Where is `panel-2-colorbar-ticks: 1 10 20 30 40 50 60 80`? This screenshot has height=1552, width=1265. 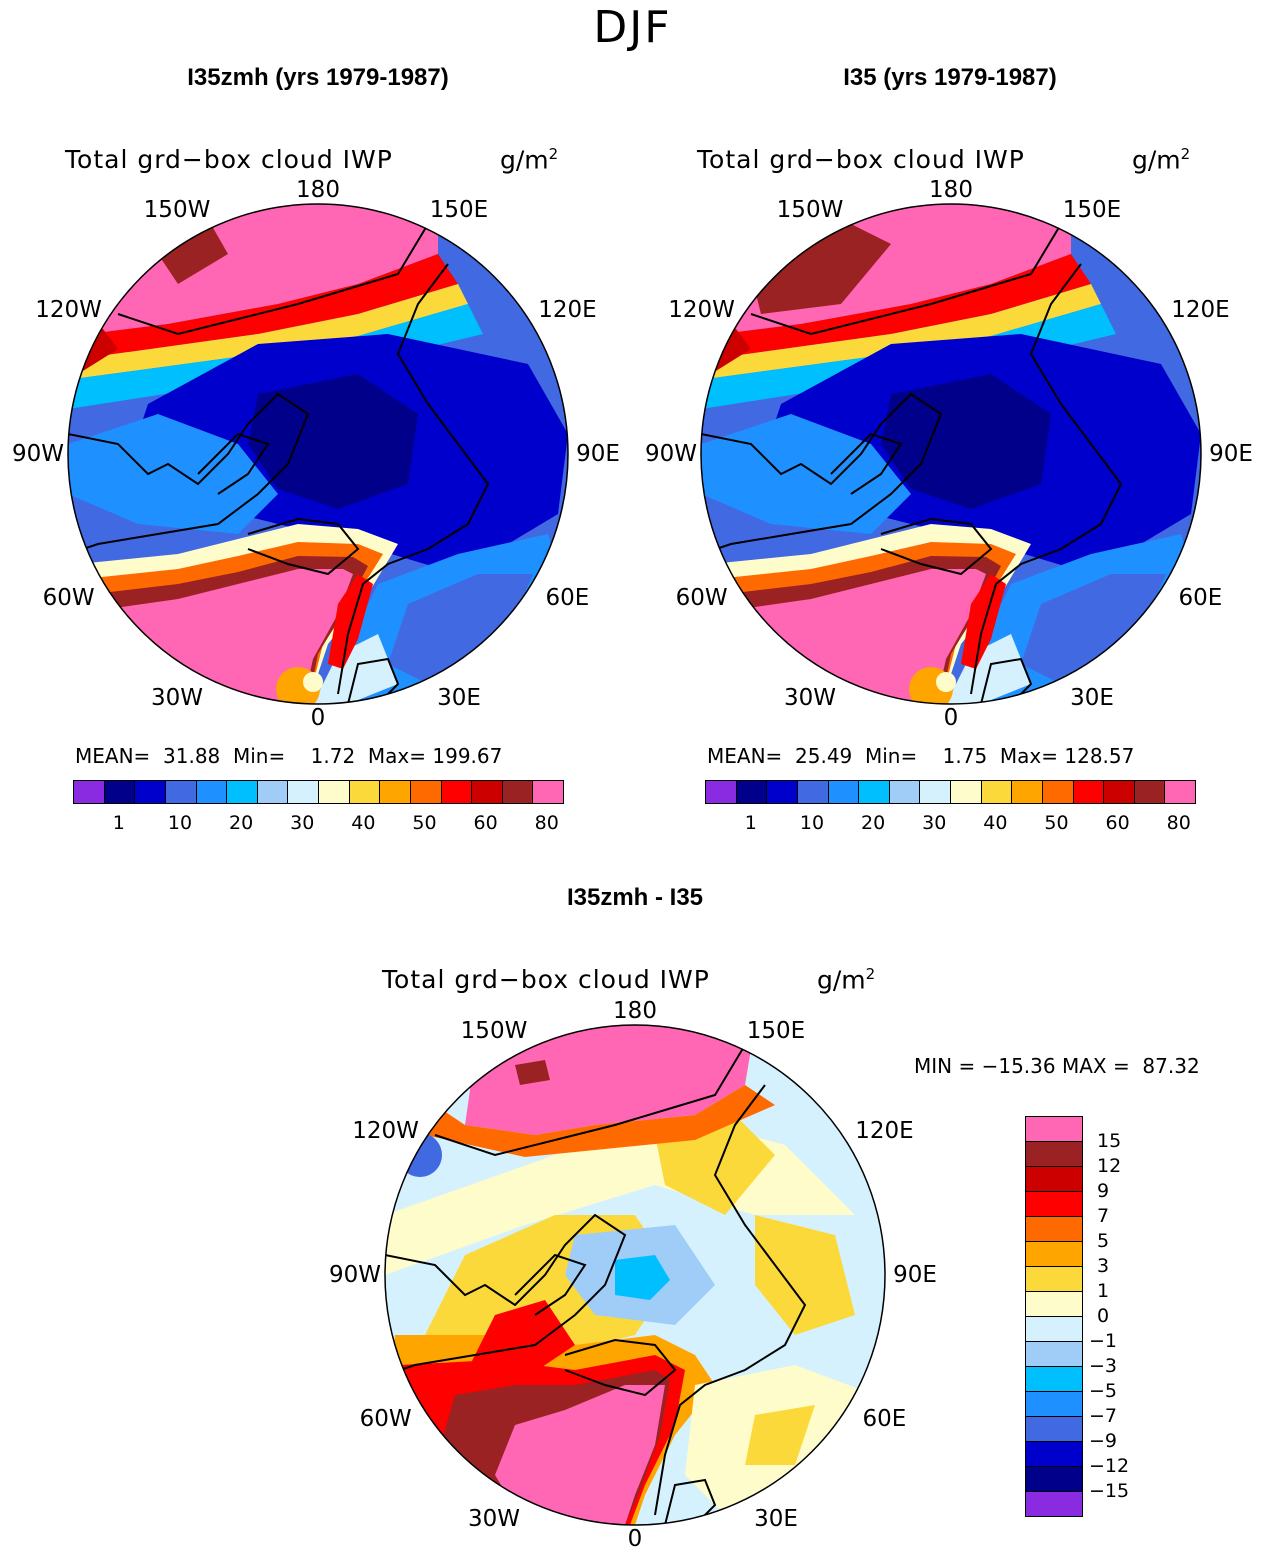
panel-2-colorbar-ticks: 1 10 20 30 40 50 60 80 is located at coordinates (949, 824).